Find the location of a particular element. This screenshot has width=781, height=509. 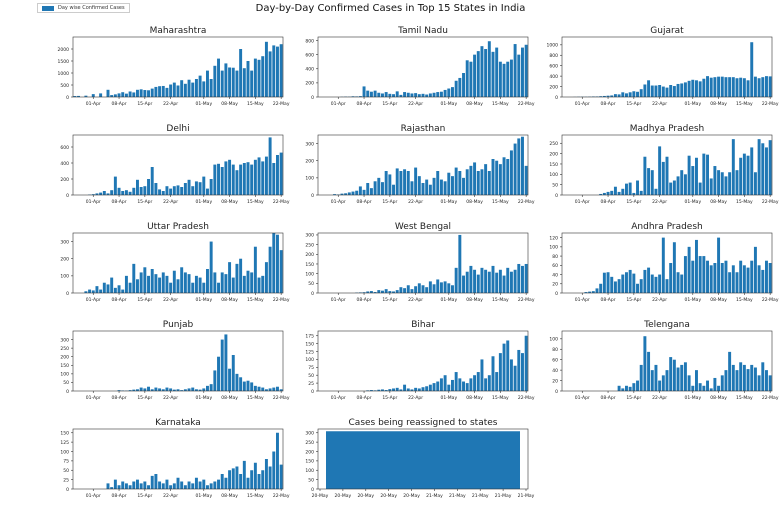

y-tick-label: 150 is located at coordinates (553, 165).